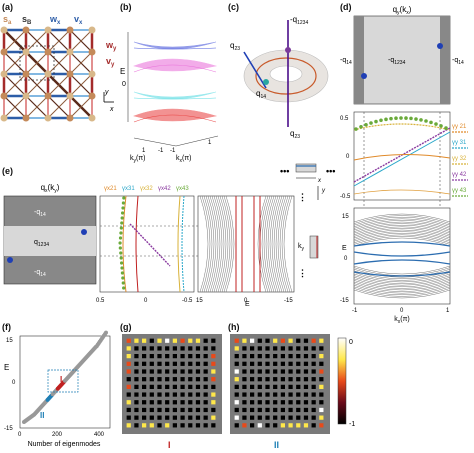 The width and height of the screenshot is (474, 453). Describe the element at coordinates (187, 301) in the screenshot. I see `e-wtick-3: -0.5` at that location.